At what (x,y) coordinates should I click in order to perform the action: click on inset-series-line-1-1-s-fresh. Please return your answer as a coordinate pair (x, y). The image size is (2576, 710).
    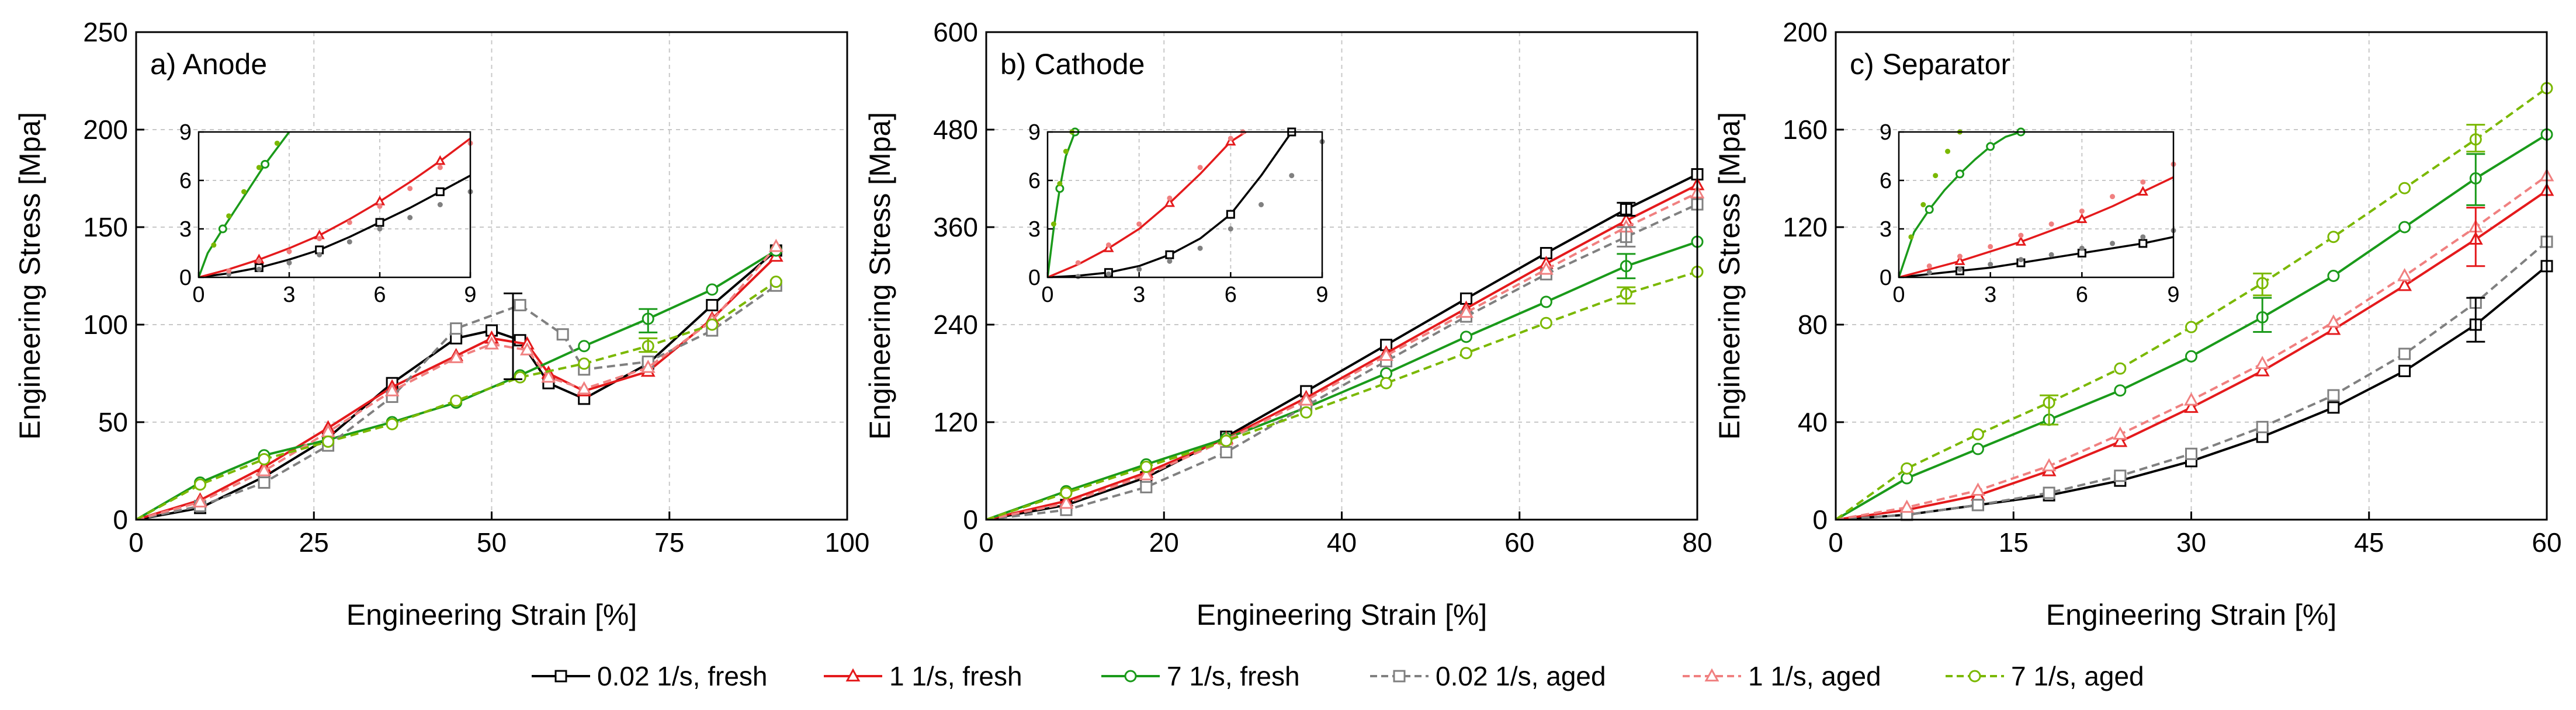
    Looking at the image, I should click on (334, 207).